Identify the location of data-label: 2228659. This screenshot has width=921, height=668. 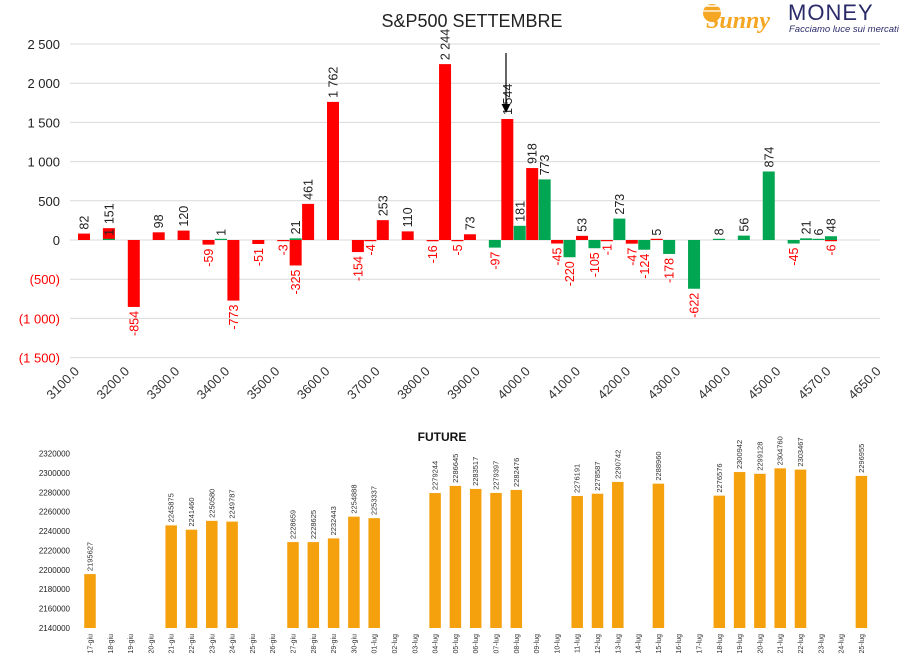
(293, 524).